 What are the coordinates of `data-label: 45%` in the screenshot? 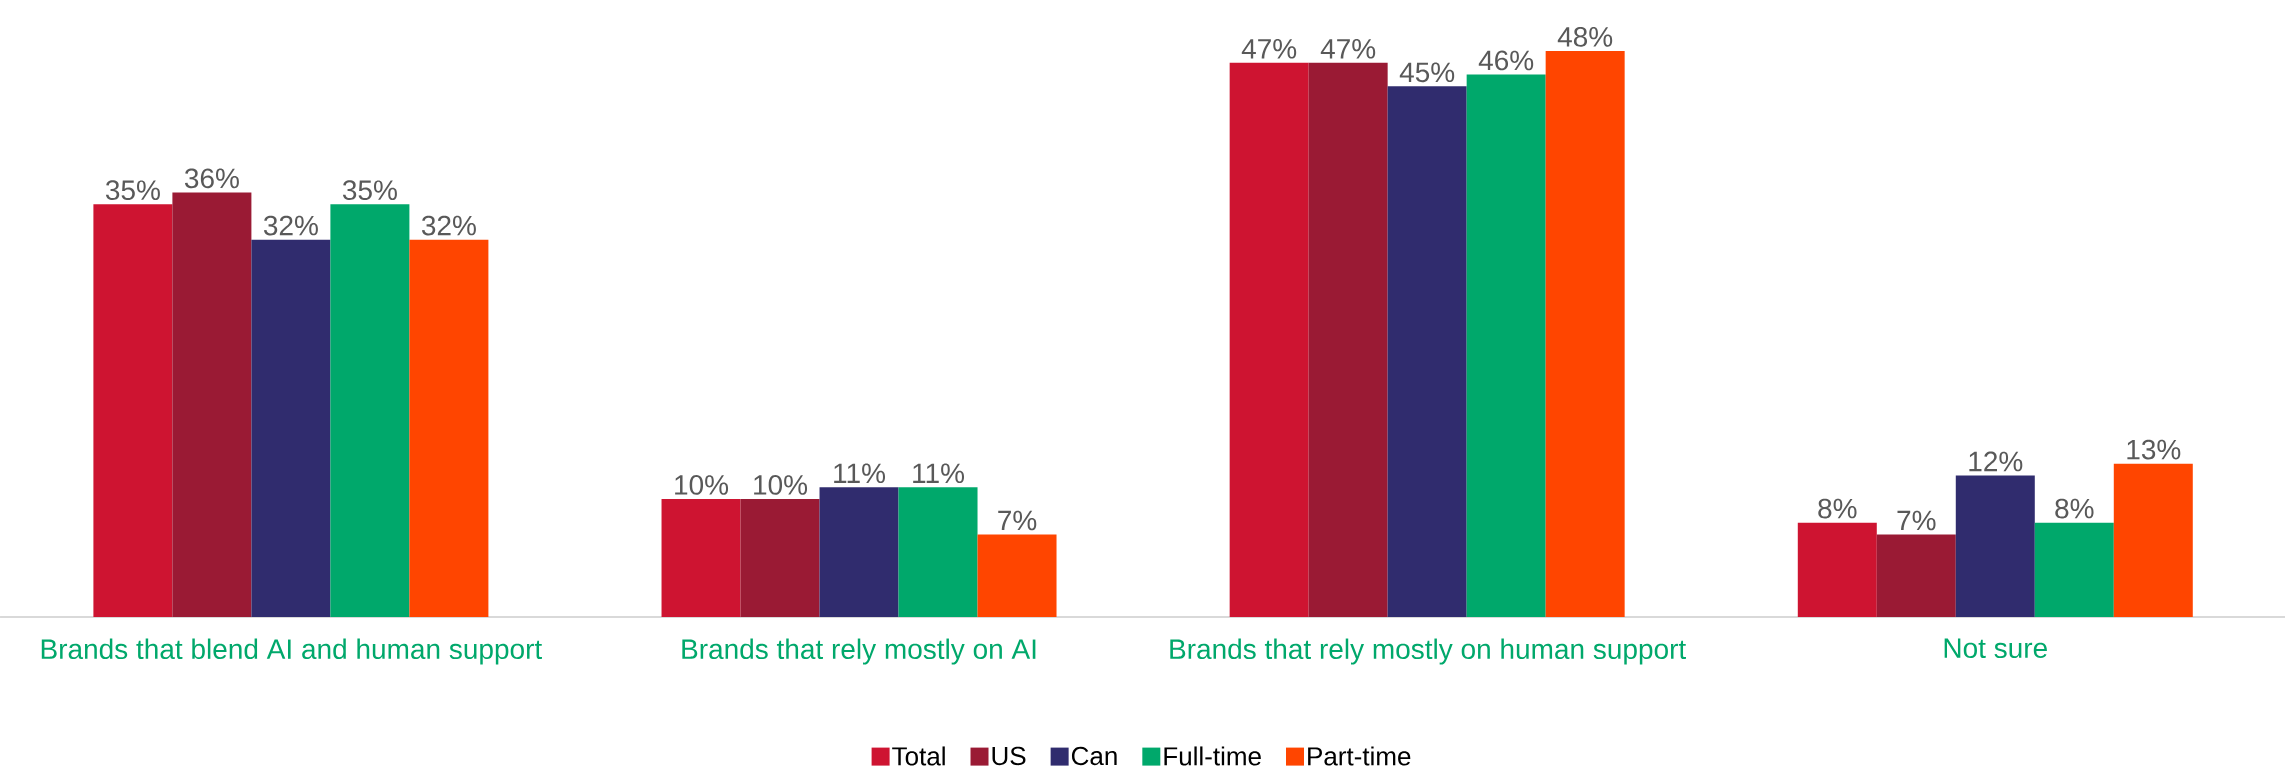 It's located at (1427, 72).